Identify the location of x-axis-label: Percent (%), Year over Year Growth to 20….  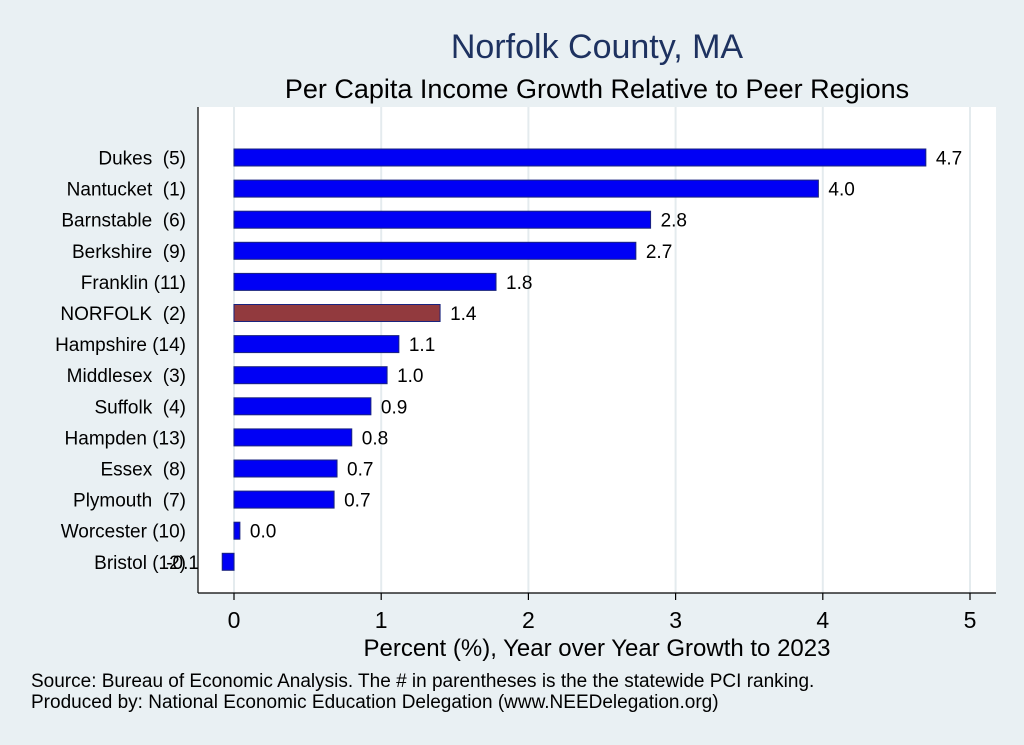
(597, 648).